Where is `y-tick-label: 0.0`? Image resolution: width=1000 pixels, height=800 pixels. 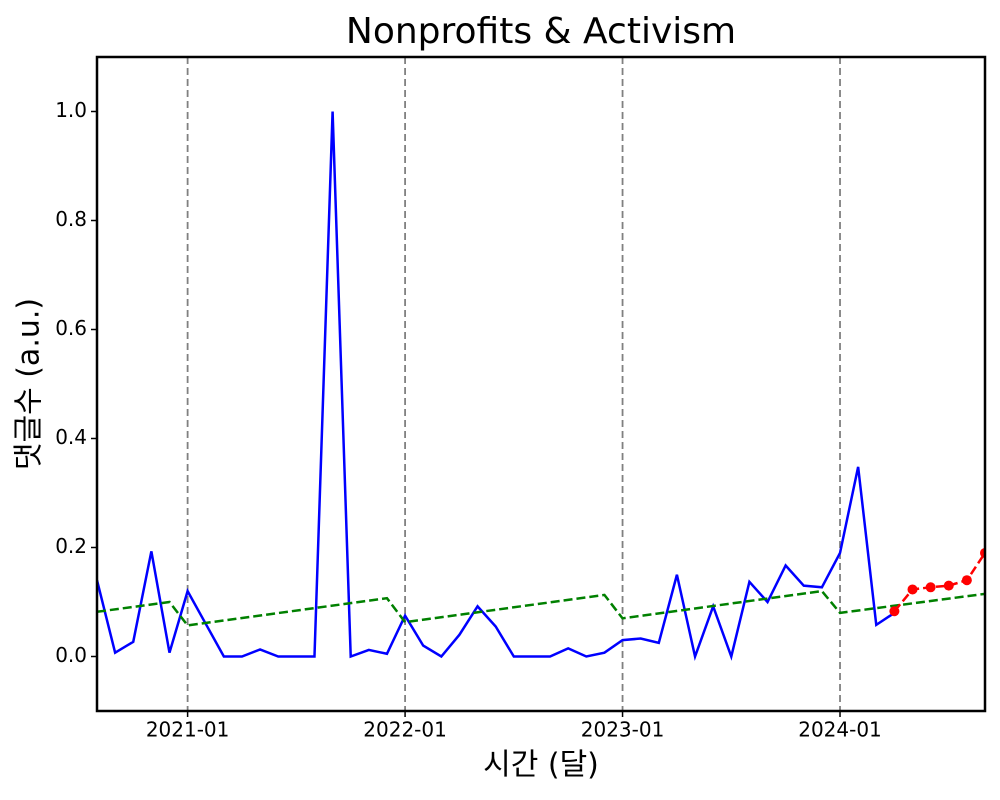
y-tick-label: 0.0 is located at coordinates (71, 655).